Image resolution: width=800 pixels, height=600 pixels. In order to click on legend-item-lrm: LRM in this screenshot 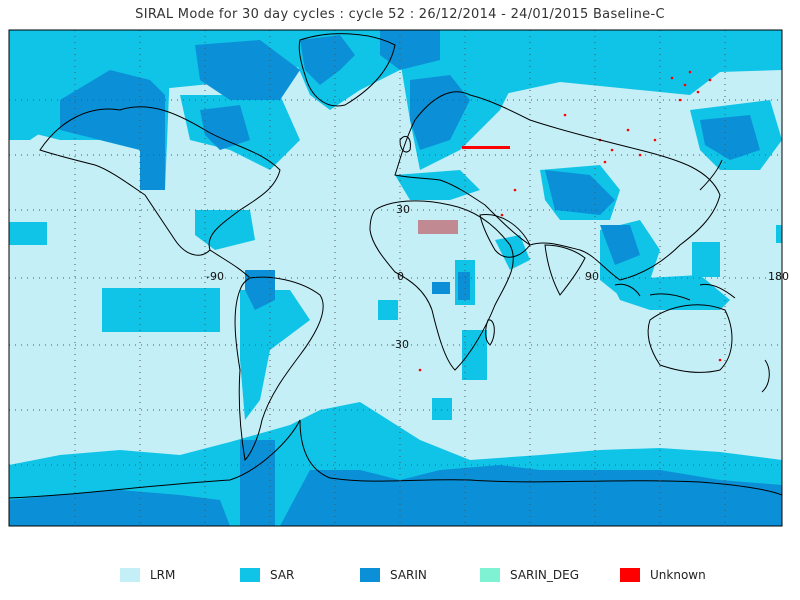, I will do `click(147, 575)`.